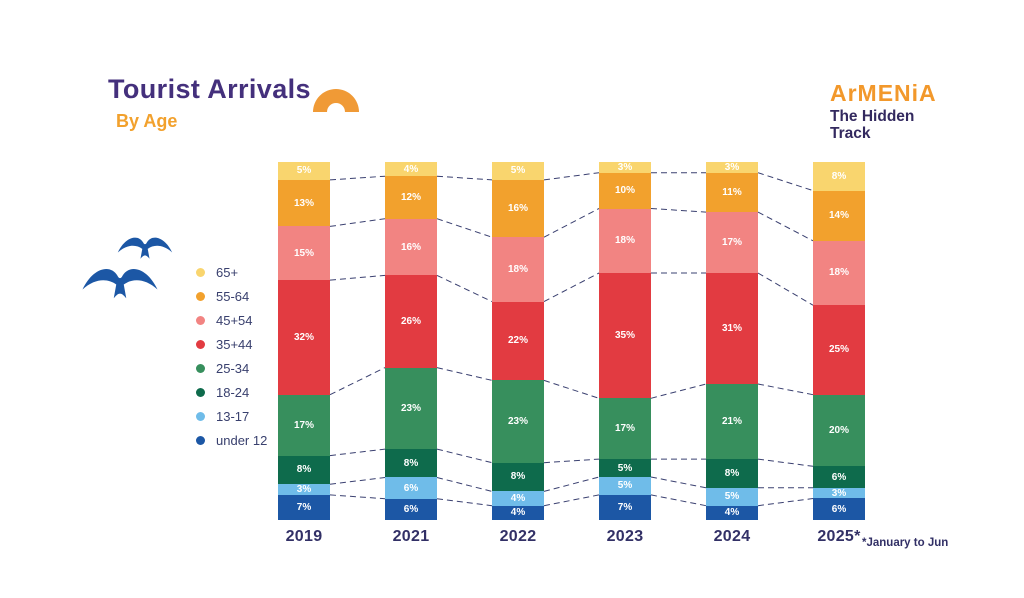 This screenshot has width=1024, height=598. What do you see at coordinates (304, 203) in the screenshot?
I see `segment-55-64: 13%` at bounding box center [304, 203].